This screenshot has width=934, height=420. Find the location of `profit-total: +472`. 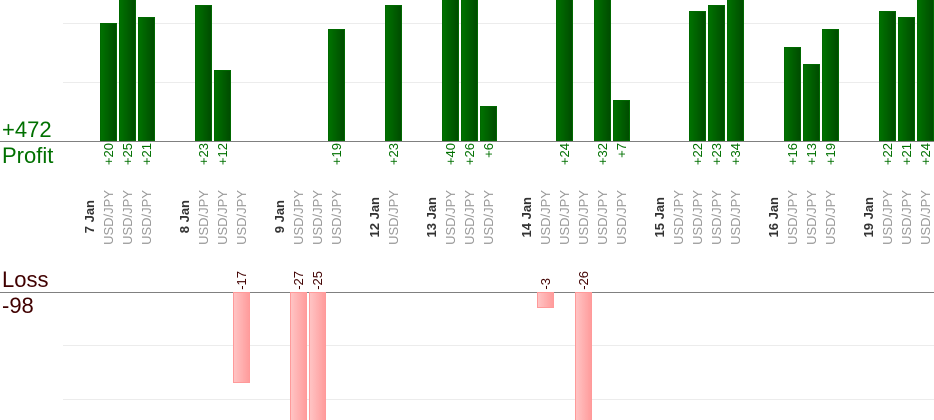

profit-total: +472 is located at coordinates (27, 129).